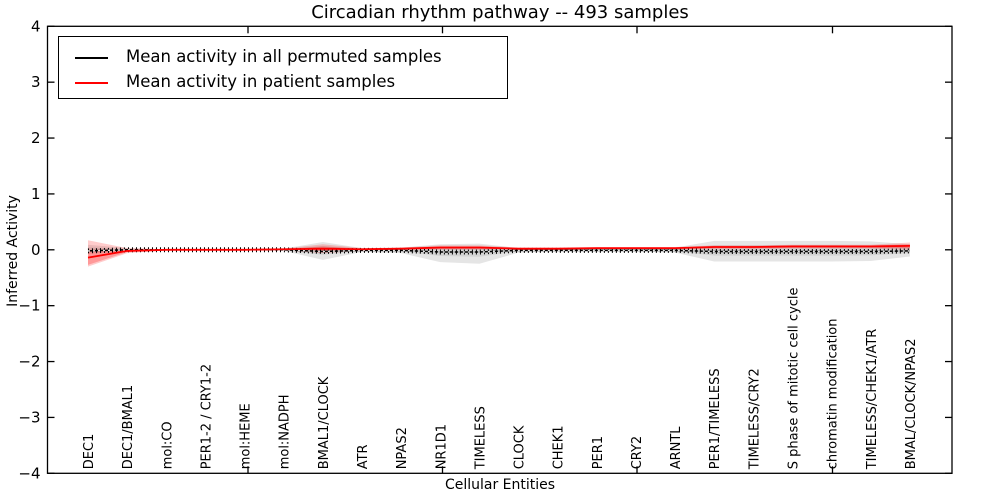 The height and width of the screenshot is (500, 1000). I want to click on x-tick-label: DEC1/BMAL1, so click(128, 427).